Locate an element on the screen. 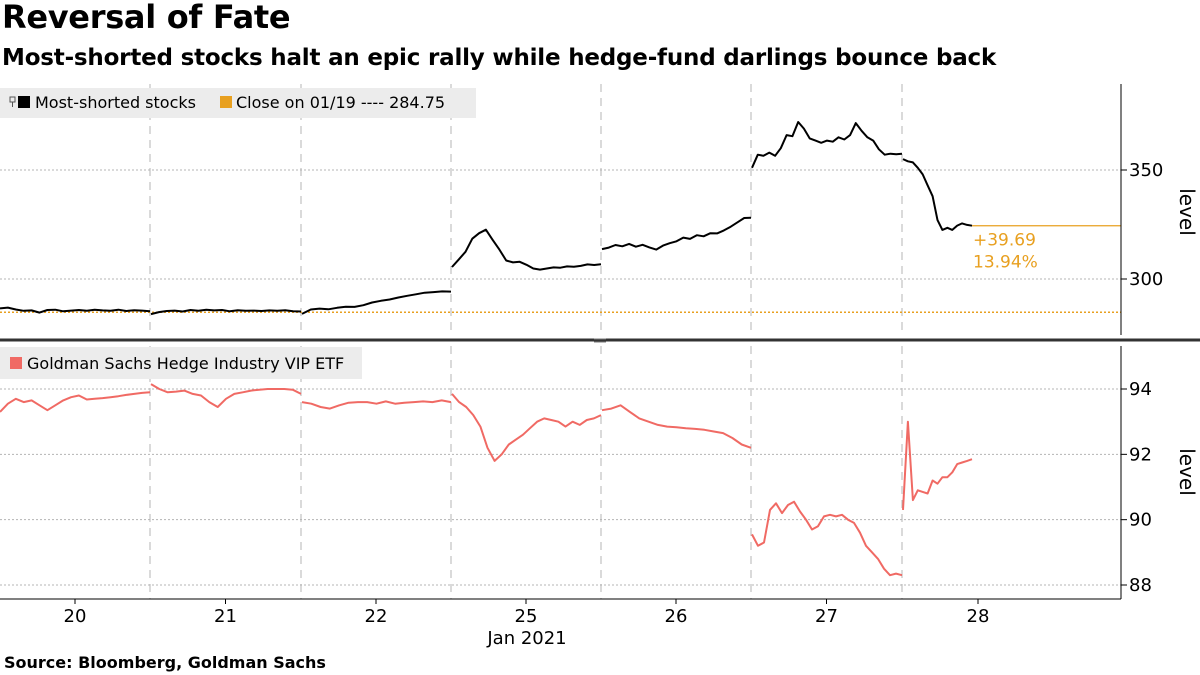 This screenshot has width=1200, height=675. x-tick-label-28: 28 is located at coordinates (978, 616).